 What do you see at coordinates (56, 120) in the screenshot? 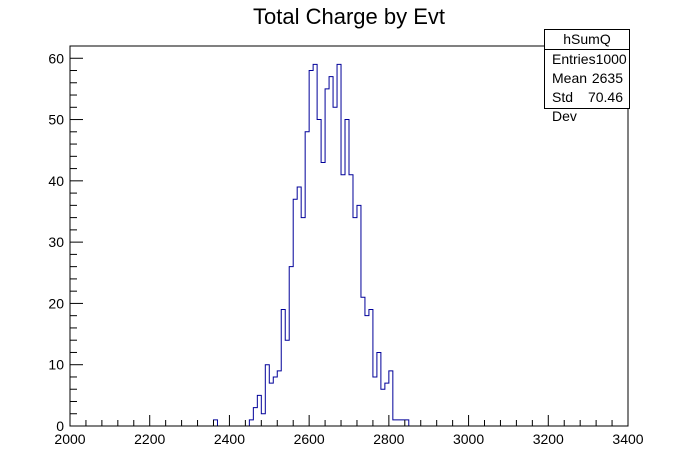
I see `y-tick-label: 50` at bounding box center [56, 120].